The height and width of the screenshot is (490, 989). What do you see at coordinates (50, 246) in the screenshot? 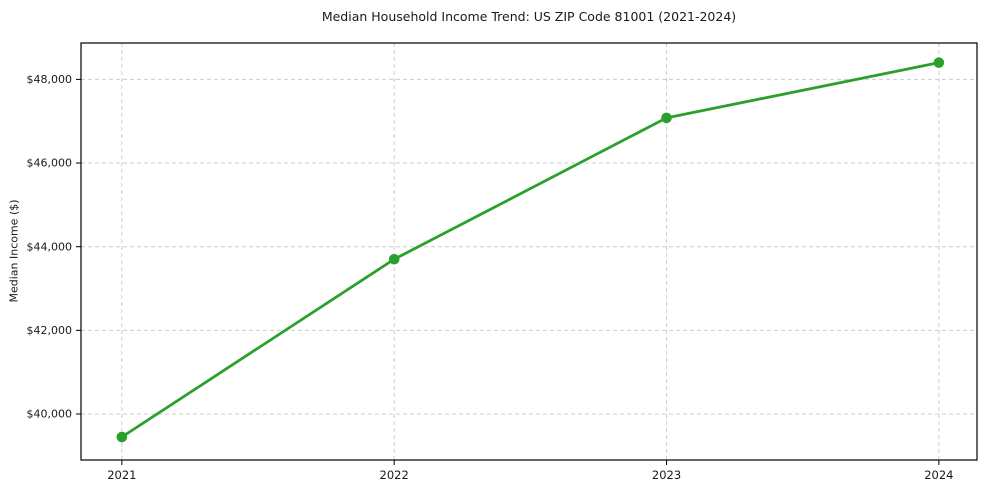
I see `y-tick-label: $44,000` at bounding box center [50, 246].